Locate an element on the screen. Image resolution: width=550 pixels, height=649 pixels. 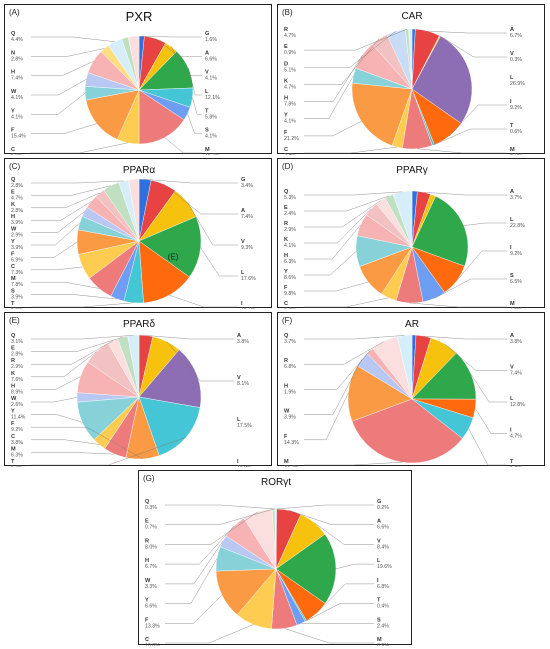
label-letter-g: G is located at coordinates (207, 34).